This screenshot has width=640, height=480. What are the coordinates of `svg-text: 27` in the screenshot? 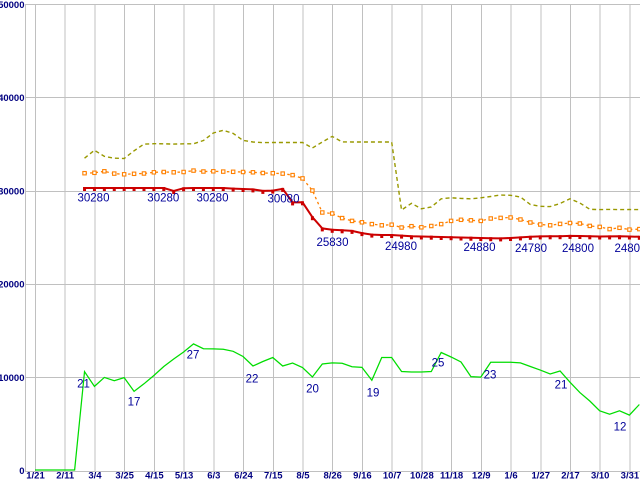 It's located at (193, 356).